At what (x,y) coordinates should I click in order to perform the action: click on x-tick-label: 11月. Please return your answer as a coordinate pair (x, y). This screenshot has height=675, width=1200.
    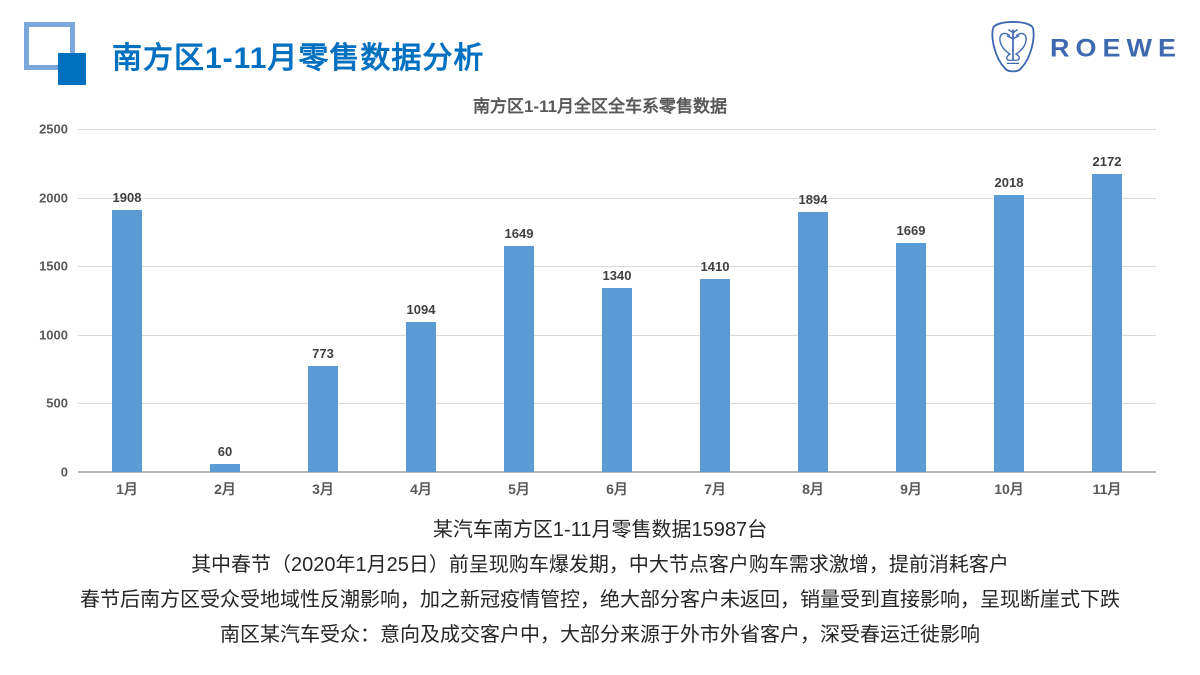
    Looking at the image, I should click on (1107, 489).